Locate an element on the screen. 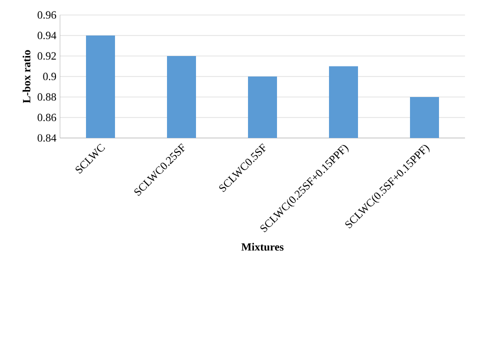  y-tick-label: 0.96 is located at coordinates (47, 15).